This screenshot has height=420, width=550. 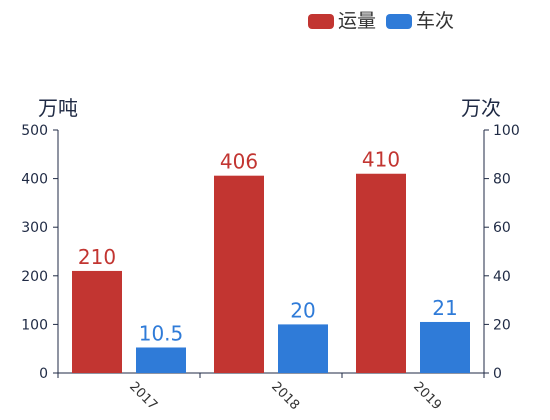 I want to click on y-left-tick-label: 100, so click(x=34, y=325).